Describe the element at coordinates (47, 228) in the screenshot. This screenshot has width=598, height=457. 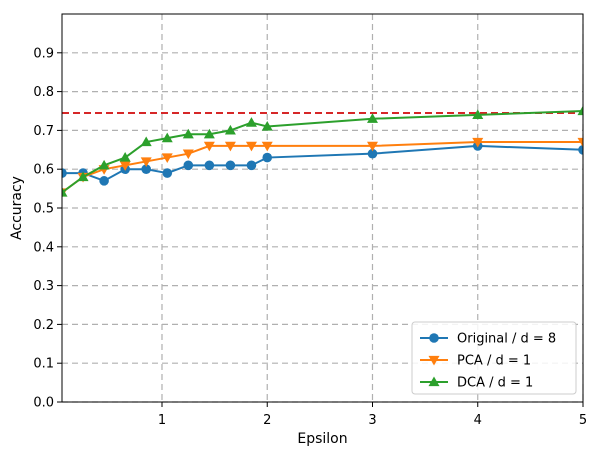
I see `y-axis-ticks: 0.0 0.1 0.2 0.3 0.4 0.5 0.6 0.7 0.8 0.9` at that location.